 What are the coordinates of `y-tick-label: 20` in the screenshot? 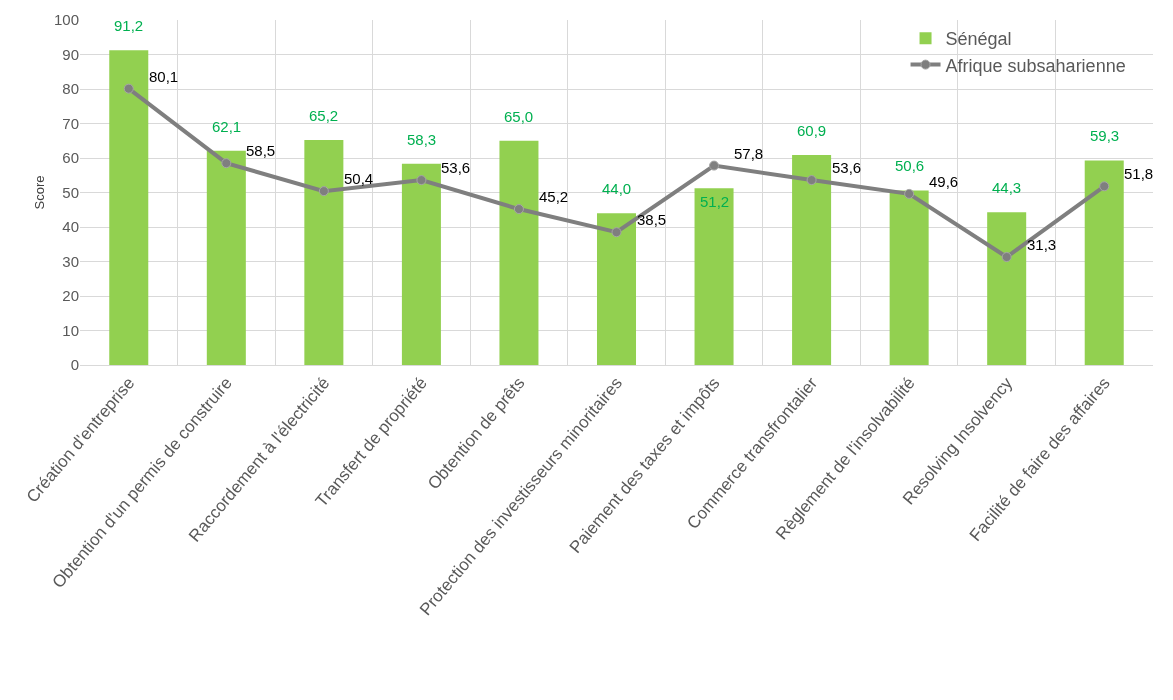 It's located at (70, 296).